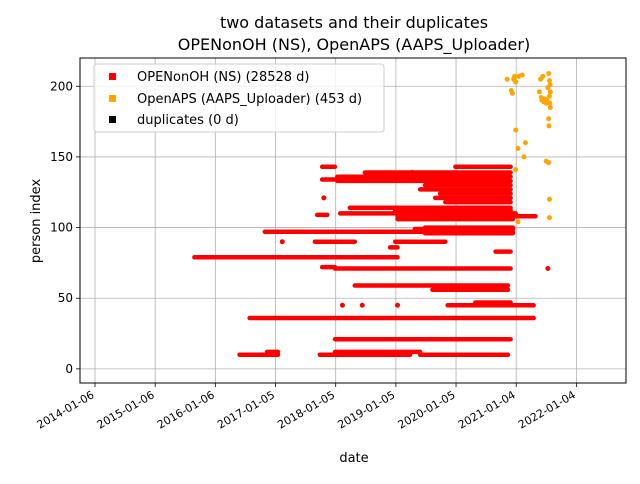 Image resolution: width=640 pixels, height=484 pixels. What do you see at coordinates (112, 119) in the screenshot?
I see `legend-marker-duplicates` at bounding box center [112, 119].